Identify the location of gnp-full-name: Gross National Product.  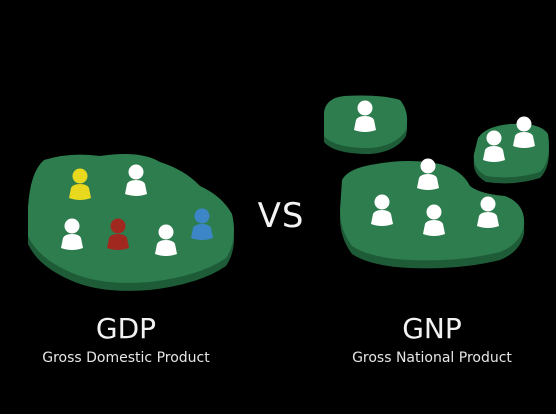
(432, 358).